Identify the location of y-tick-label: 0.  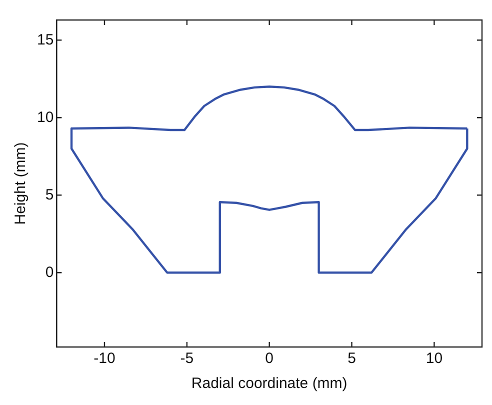
(49, 272).